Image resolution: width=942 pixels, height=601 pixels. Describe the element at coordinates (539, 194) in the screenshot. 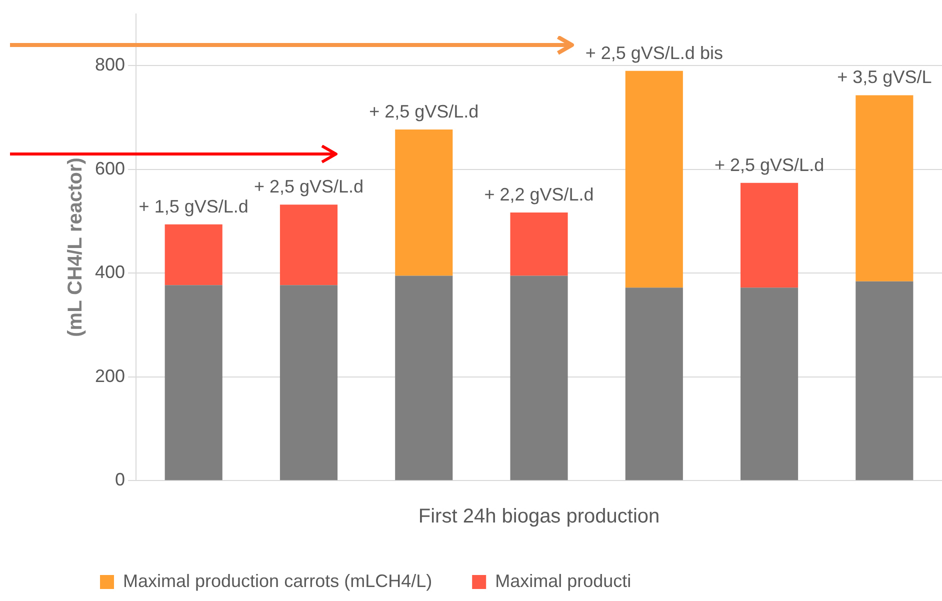

I see `annotation: + 2,2 gVS/L.d` at that location.